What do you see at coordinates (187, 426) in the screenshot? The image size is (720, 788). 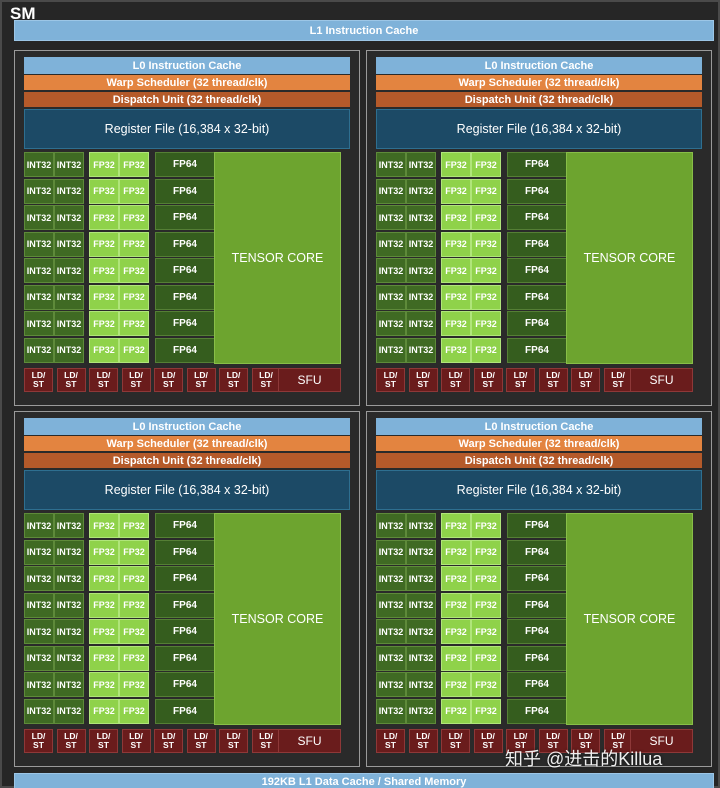 I see `l0-instruction-cache: L0 Instruction Cache` at bounding box center [187, 426].